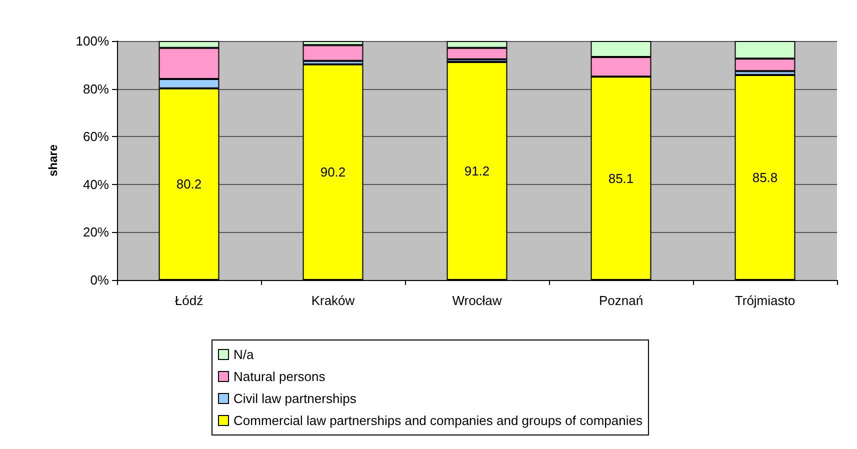 The image size is (857, 449). What do you see at coordinates (53, 160) in the screenshot?
I see `y-axis-title: share` at bounding box center [53, 160].